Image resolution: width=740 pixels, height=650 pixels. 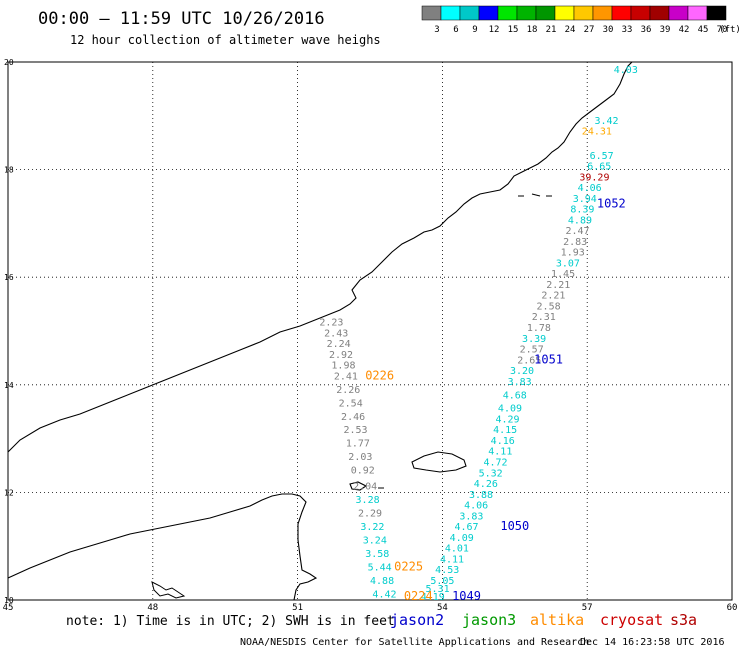 I want to click on scale-label: 70, so click(x=722, y=30).